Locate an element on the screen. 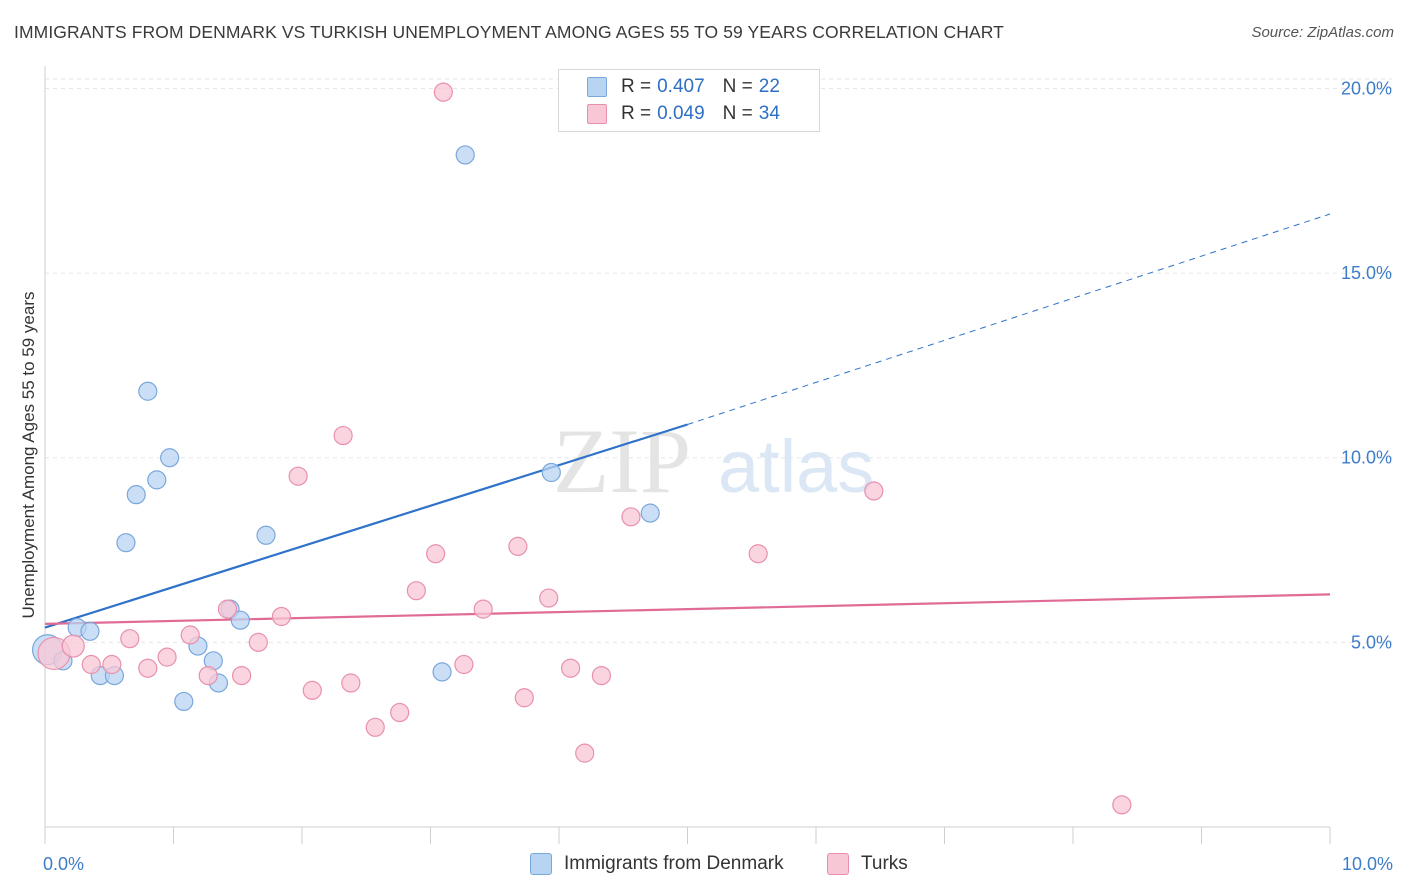 The height and width of the screenshot is (892, 1406). trendline-denmark is located at coordinates (366, 526).